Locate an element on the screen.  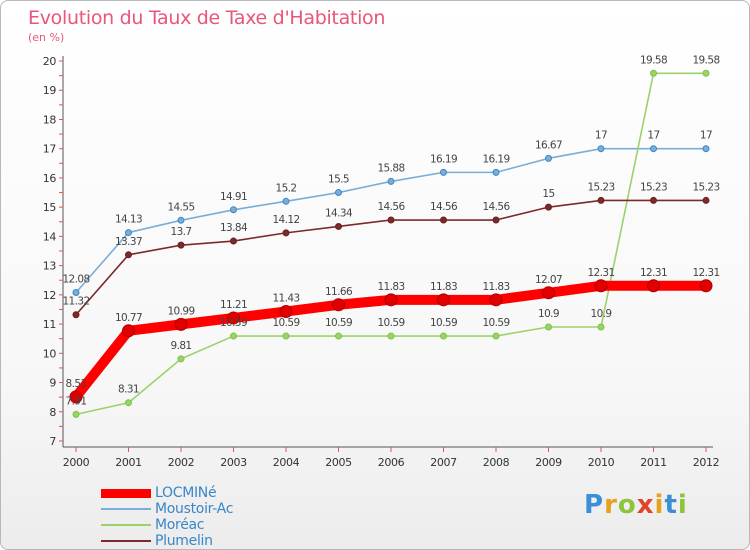
x-tick-label: 2000 is located at coordinates (76, 462).